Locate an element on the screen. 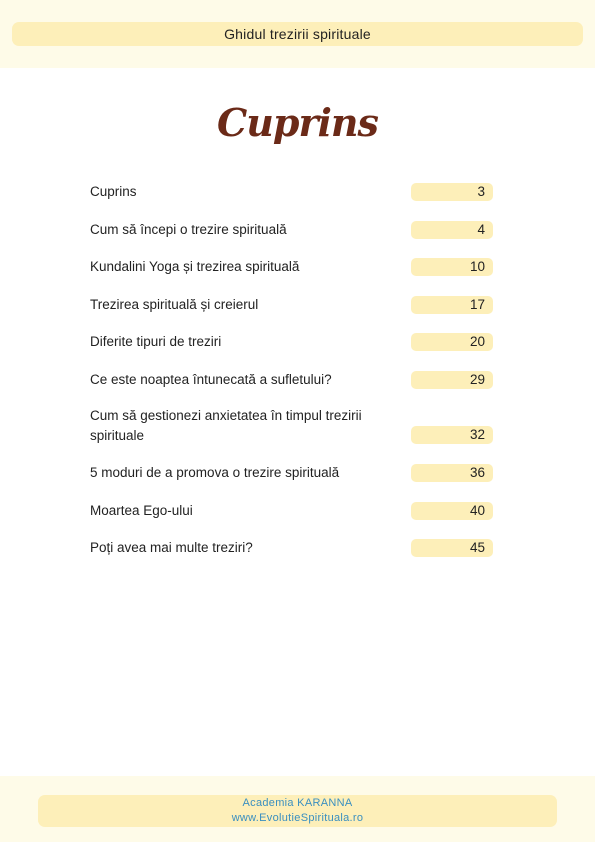  toc-entry-page: 17 is located at coordinates (452, 305).